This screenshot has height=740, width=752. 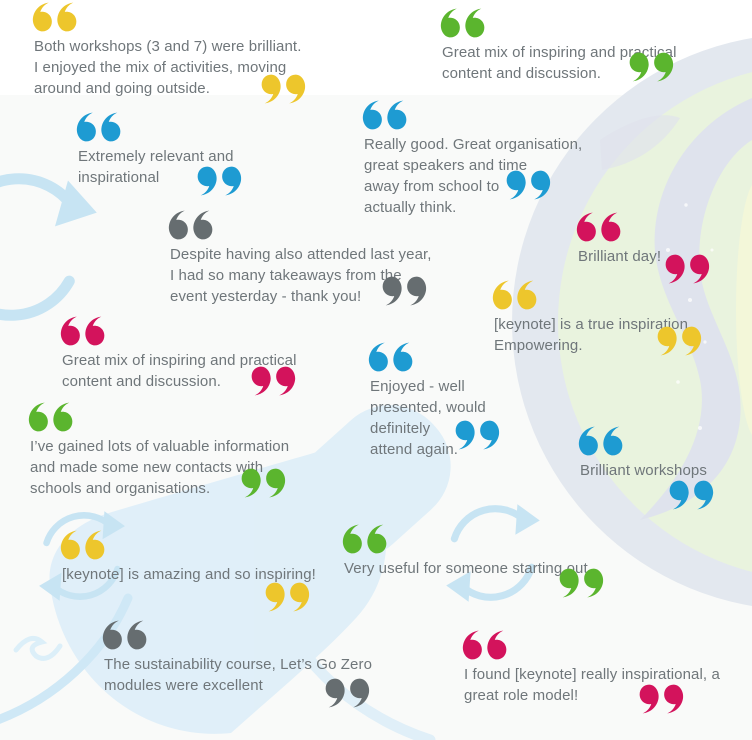 I want to click on quote-block: Brilliant day!, so click(x=644, y=239).